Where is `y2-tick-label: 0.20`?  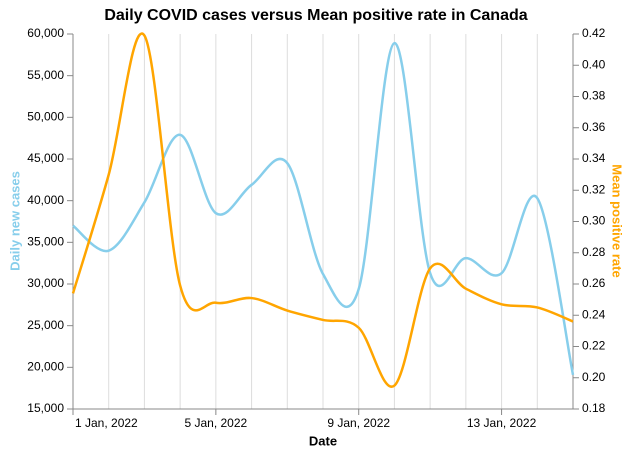
y2-tick-label: 0.20 is located at coordinates (594, 377).